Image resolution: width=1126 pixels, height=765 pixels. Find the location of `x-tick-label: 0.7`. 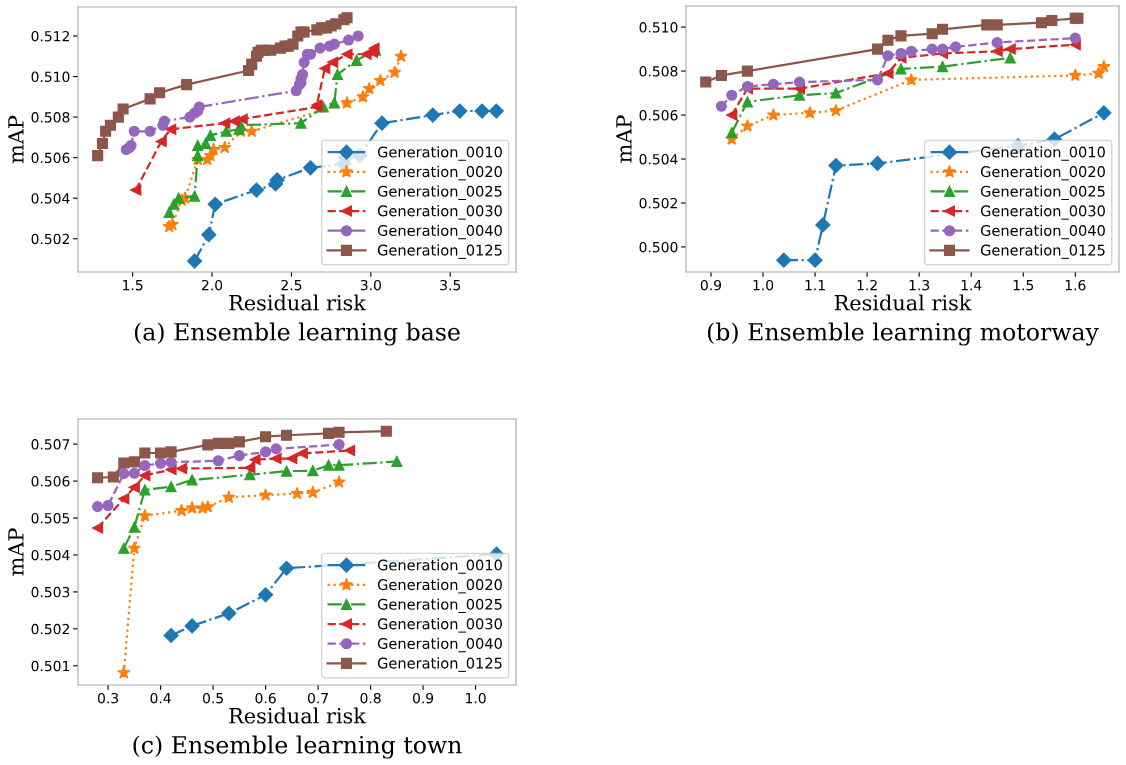

x-tick-label: 0.7 is located at coordinates (317, 698).